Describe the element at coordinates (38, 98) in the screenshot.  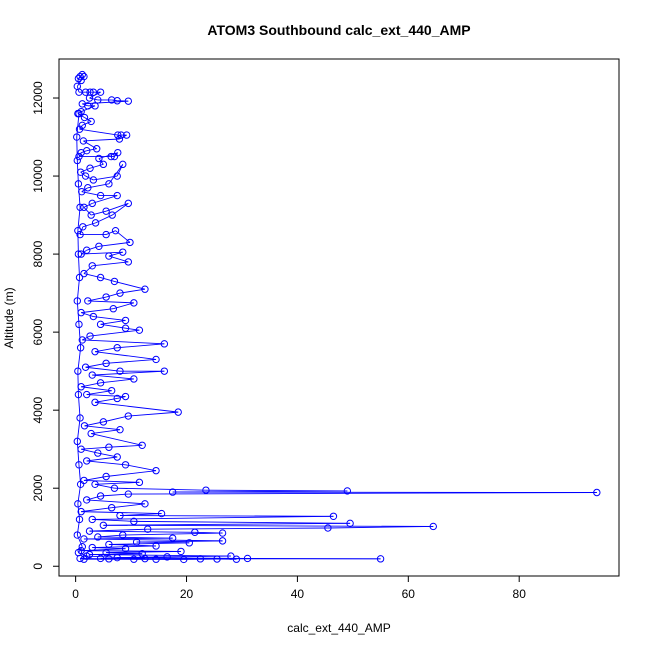
I see `y-tick-label: 12000` at that location.